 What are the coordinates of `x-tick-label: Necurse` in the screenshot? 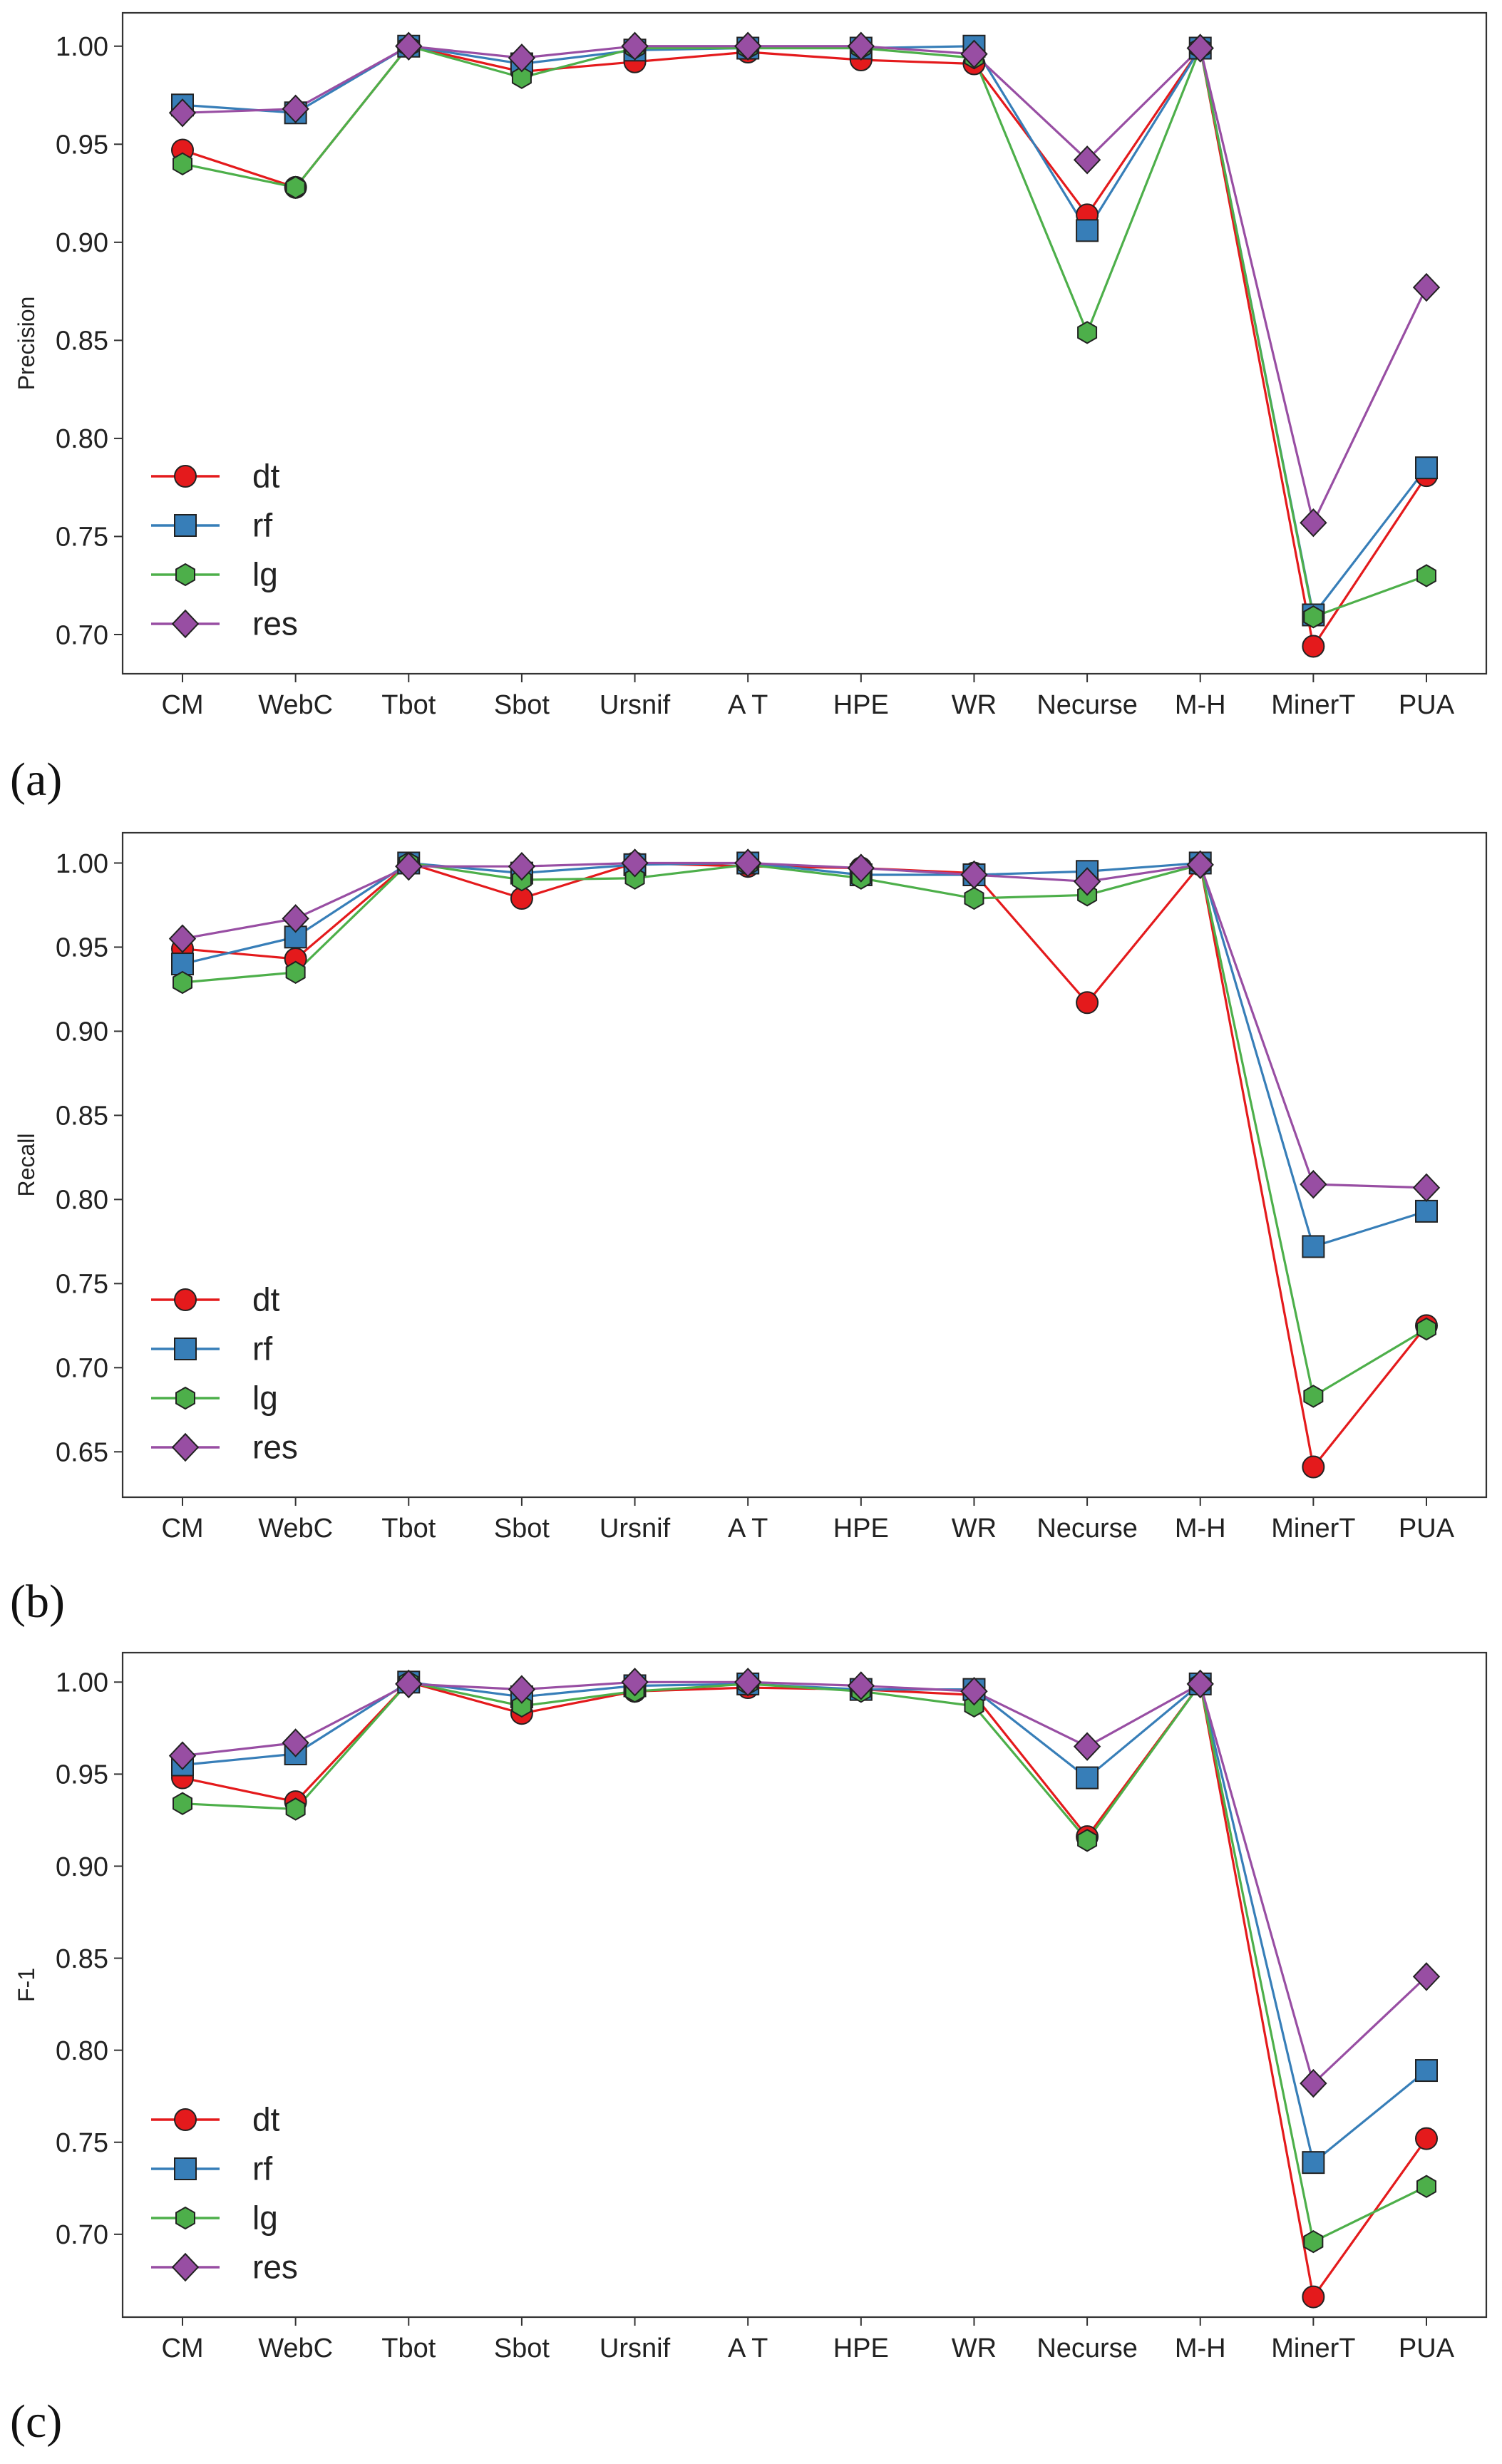 It's located at (1087, 705).